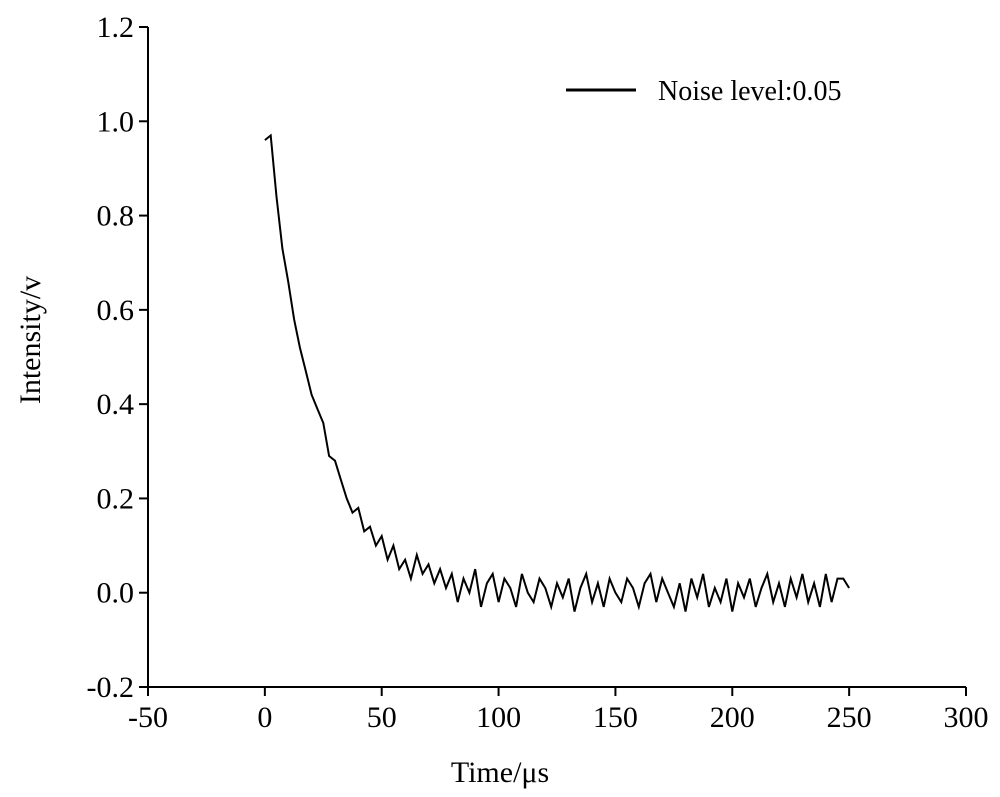  What do you see at coordinates (498, 717) in the screenshot?
I see `x-tick-label: 100` at bounding box center [498, 717].